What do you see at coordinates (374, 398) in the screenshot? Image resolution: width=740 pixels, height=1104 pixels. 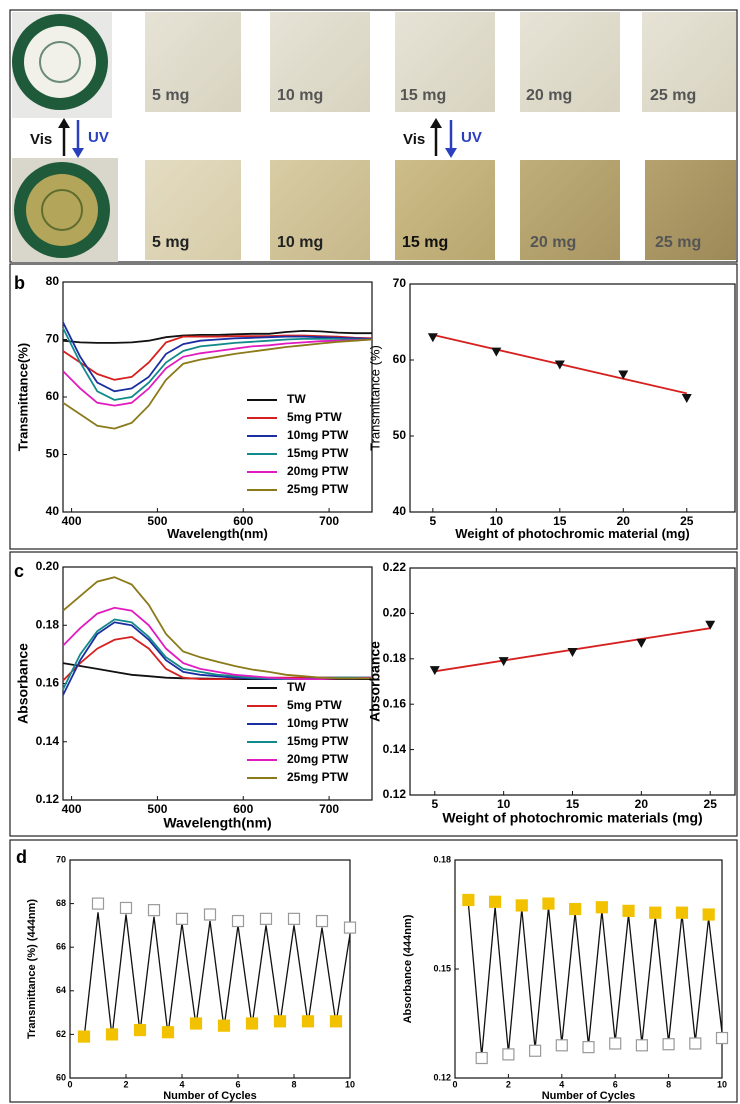 I see `y-axis-label: Transmittance (%)` at bounding box center [374, 398].